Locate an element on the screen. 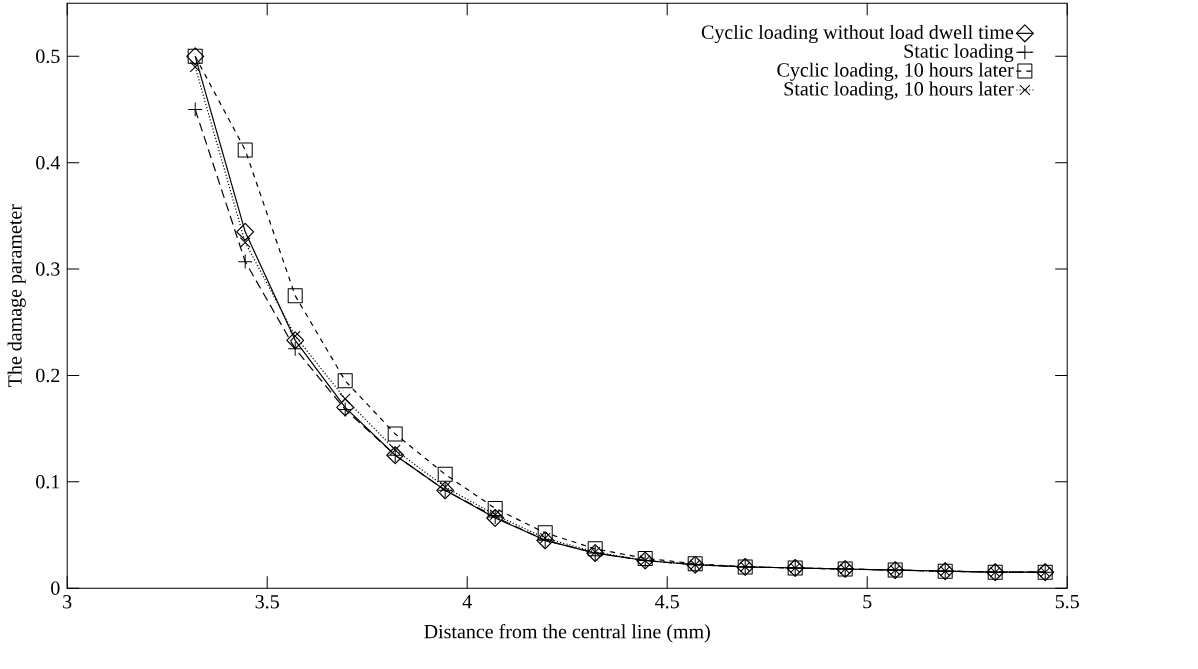 The image size is (1198, 669). x-tick-label: 5 is located at coordinates (867, 602).